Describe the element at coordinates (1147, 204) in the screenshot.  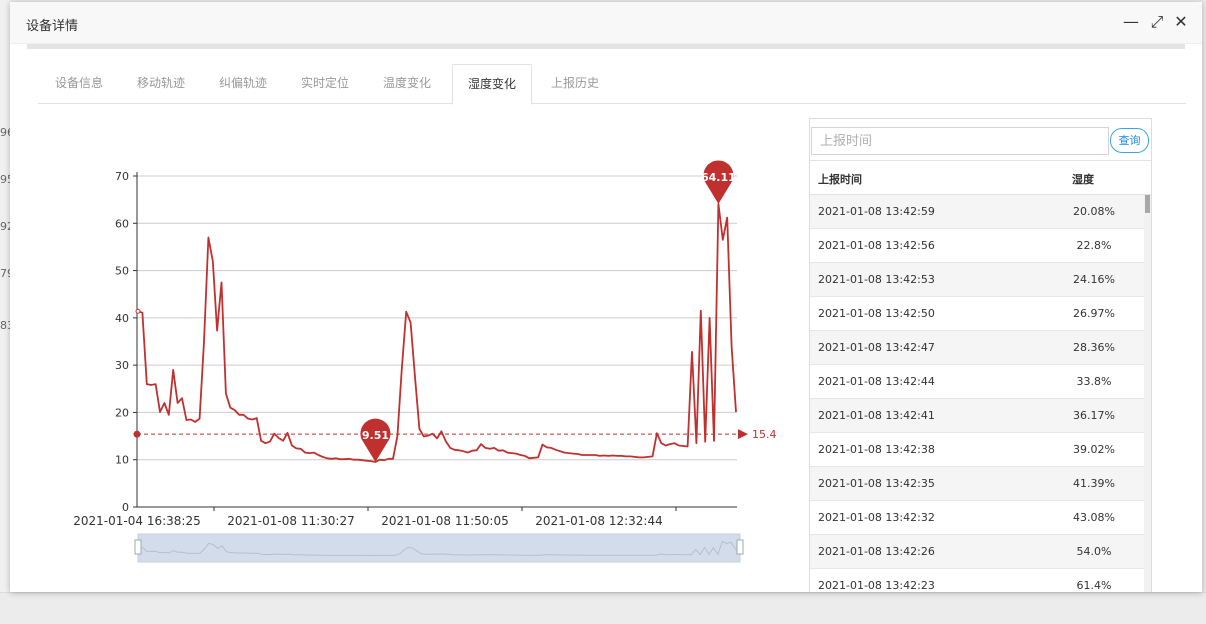
I see `scrollbar-thumb` at that location.